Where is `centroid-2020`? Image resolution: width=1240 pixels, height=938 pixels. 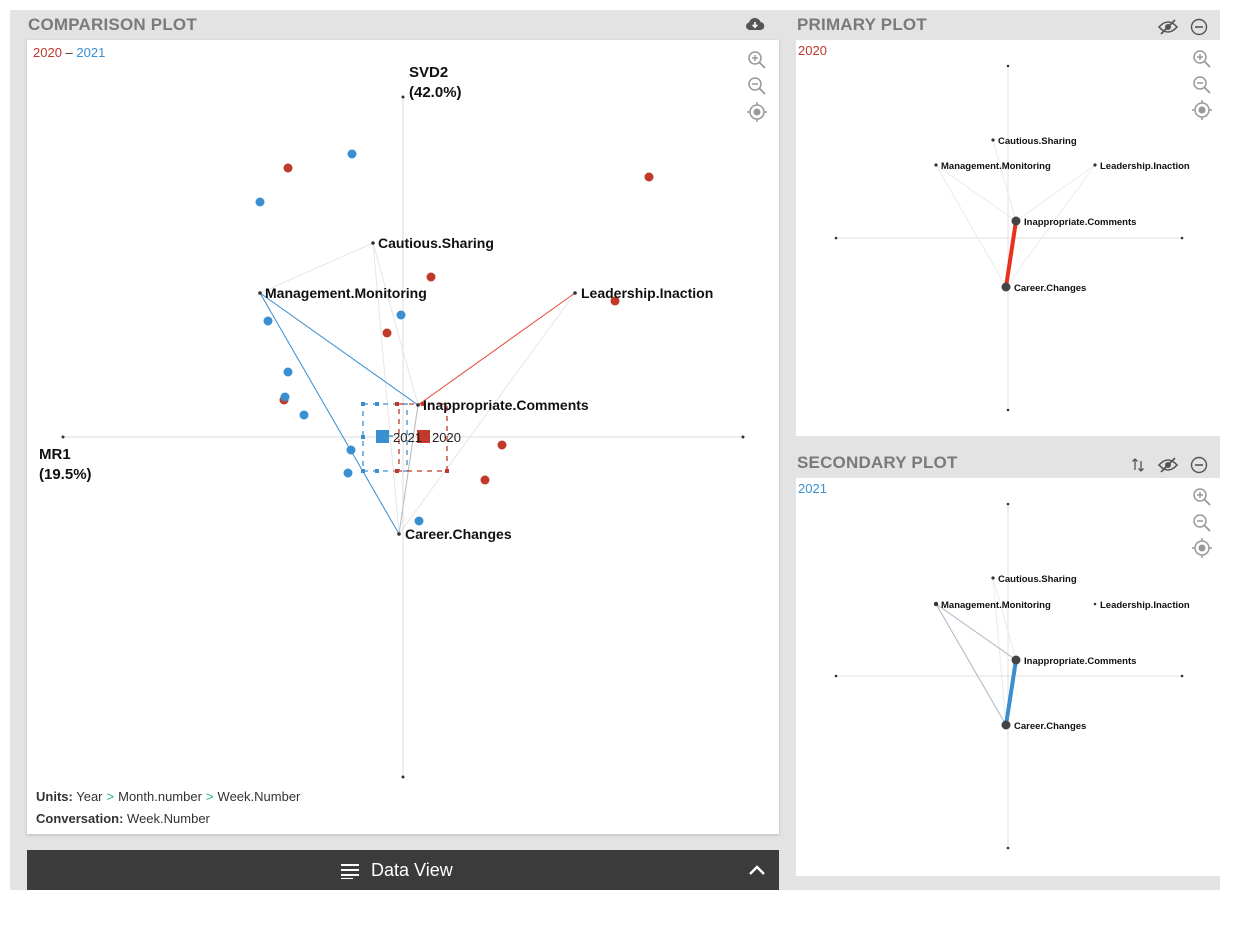
centroid-2020 is located at coordinates (423, 436).